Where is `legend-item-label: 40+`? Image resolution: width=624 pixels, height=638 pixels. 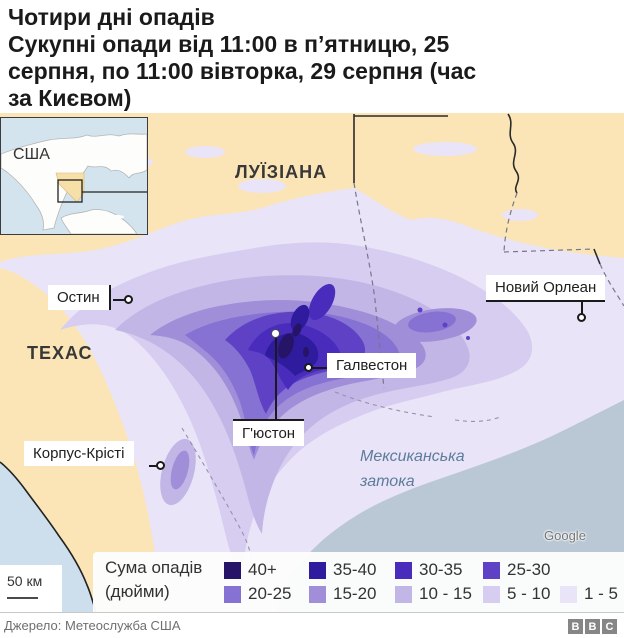
legend-item-label: 40+ is located at coordinates (262, 569).